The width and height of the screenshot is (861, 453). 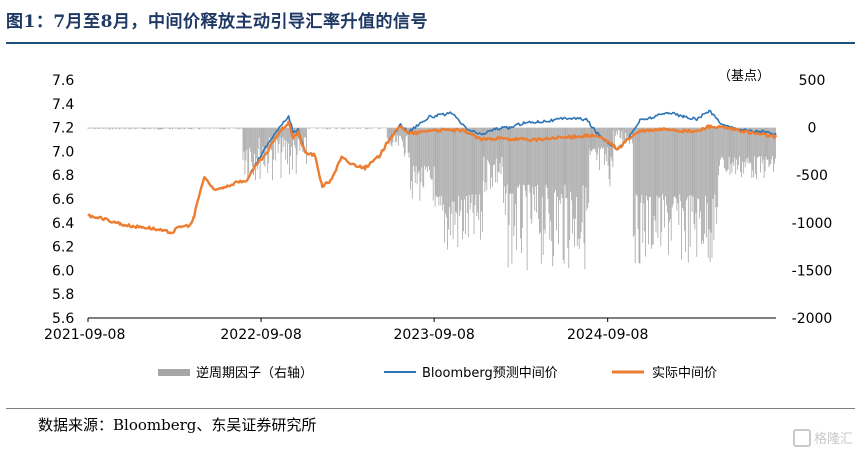 I want to click on y-left-tick-label: 7.4, so click(x=63, y=105).